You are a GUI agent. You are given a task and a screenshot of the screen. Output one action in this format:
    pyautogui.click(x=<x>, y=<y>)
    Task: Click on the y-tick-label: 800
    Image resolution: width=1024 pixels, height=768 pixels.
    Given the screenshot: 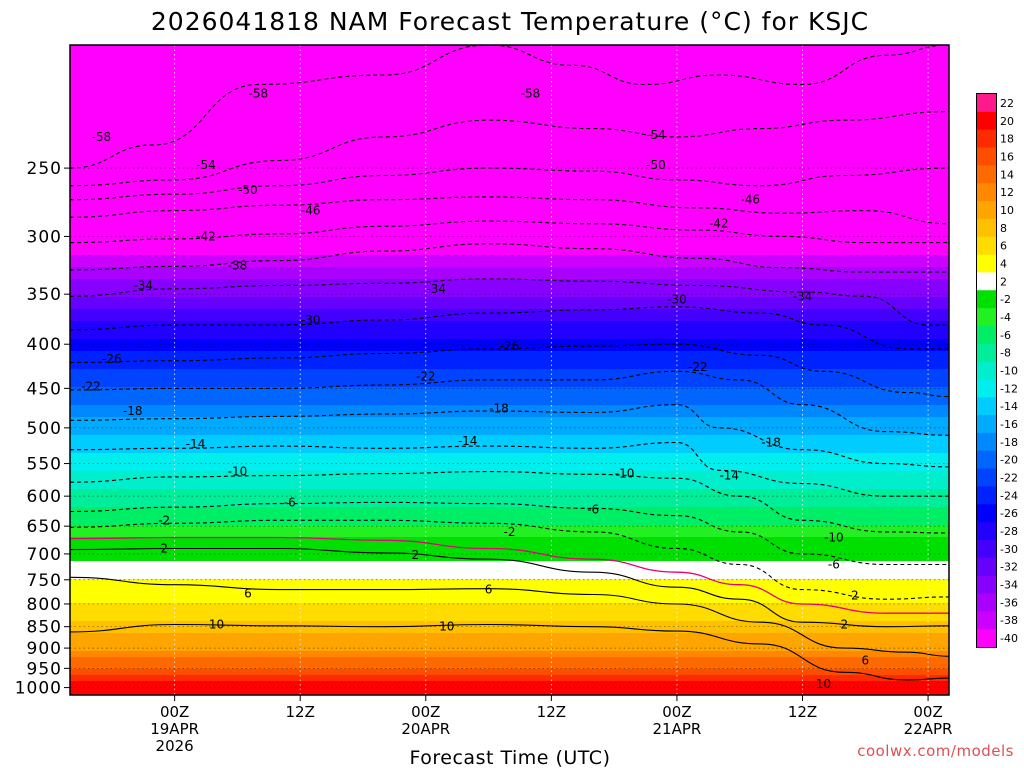 What is the action you would take?
    pyautogui.click(x=44, y=605)
    